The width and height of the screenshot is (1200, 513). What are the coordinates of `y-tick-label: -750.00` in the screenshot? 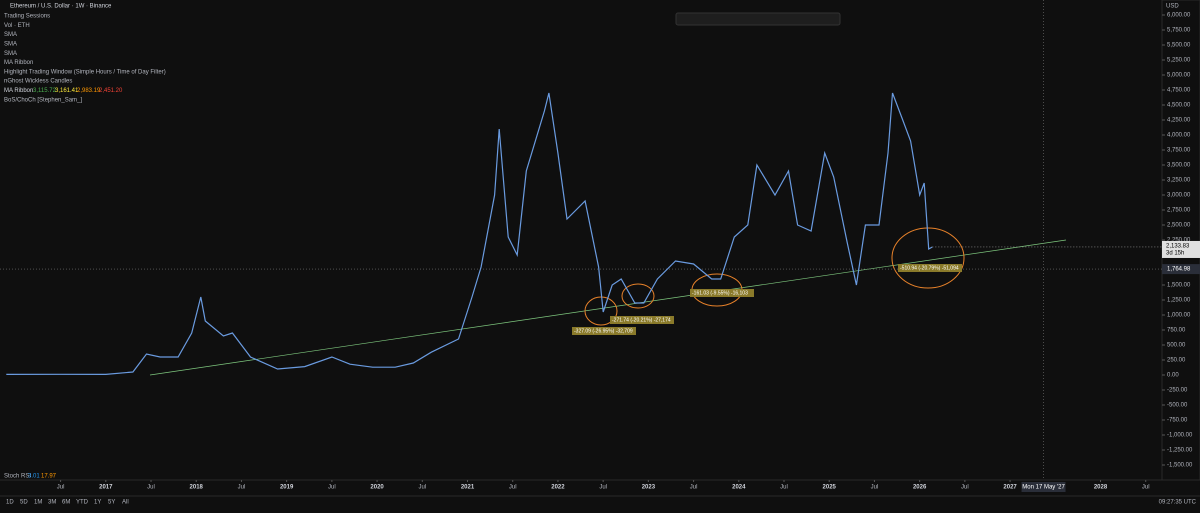 It's located at (1177, 421).